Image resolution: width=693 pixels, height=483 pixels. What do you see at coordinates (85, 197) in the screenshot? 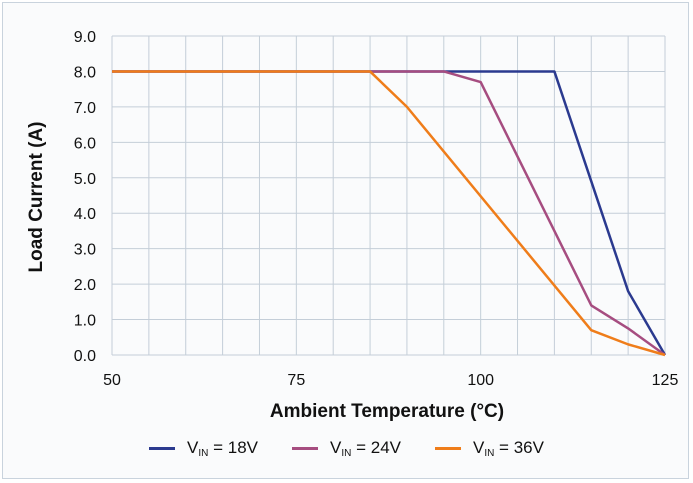
I see `y-tick-labels: 0.0 1.0 2.0 3.0 4.0 5.0 6.0 7.0 8.0 9.0` at bounding box center [85, 197].